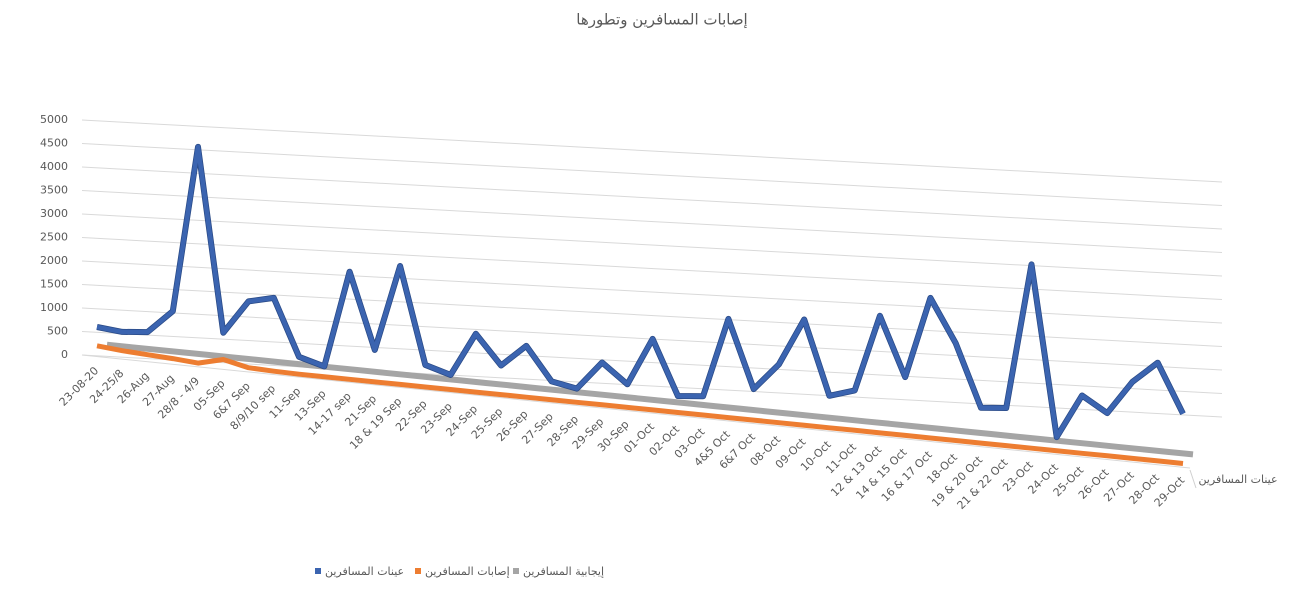 The image size is (1300, 609). What do you see at coordinates (661, 20) in the screenshot?
I see `chart-title: إصابات المسافرين وتطورها` at bounding box center [661, 20].